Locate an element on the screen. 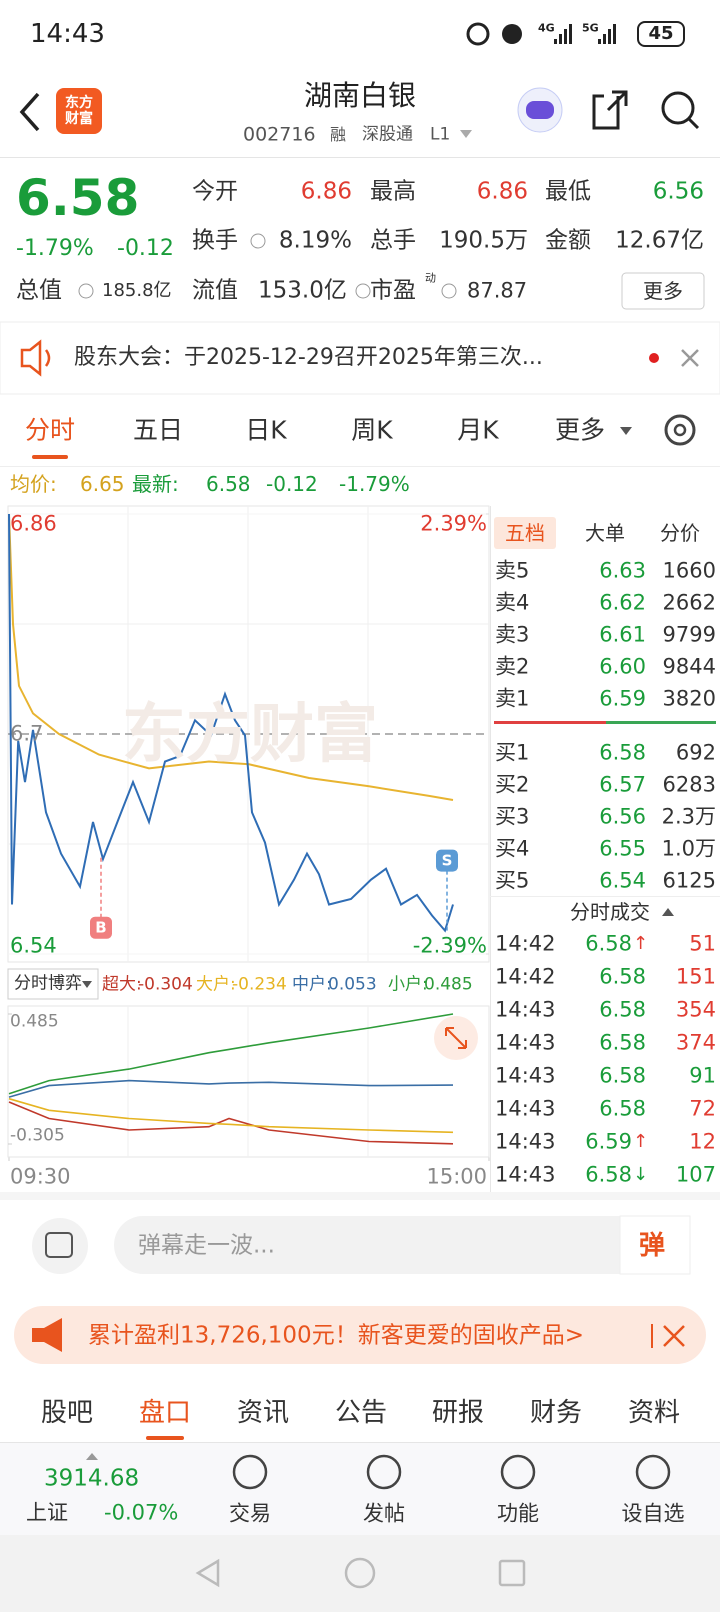 The width and height of the screenshot is (720, 1612). order-book-divider is located at coordinates (490, 849).